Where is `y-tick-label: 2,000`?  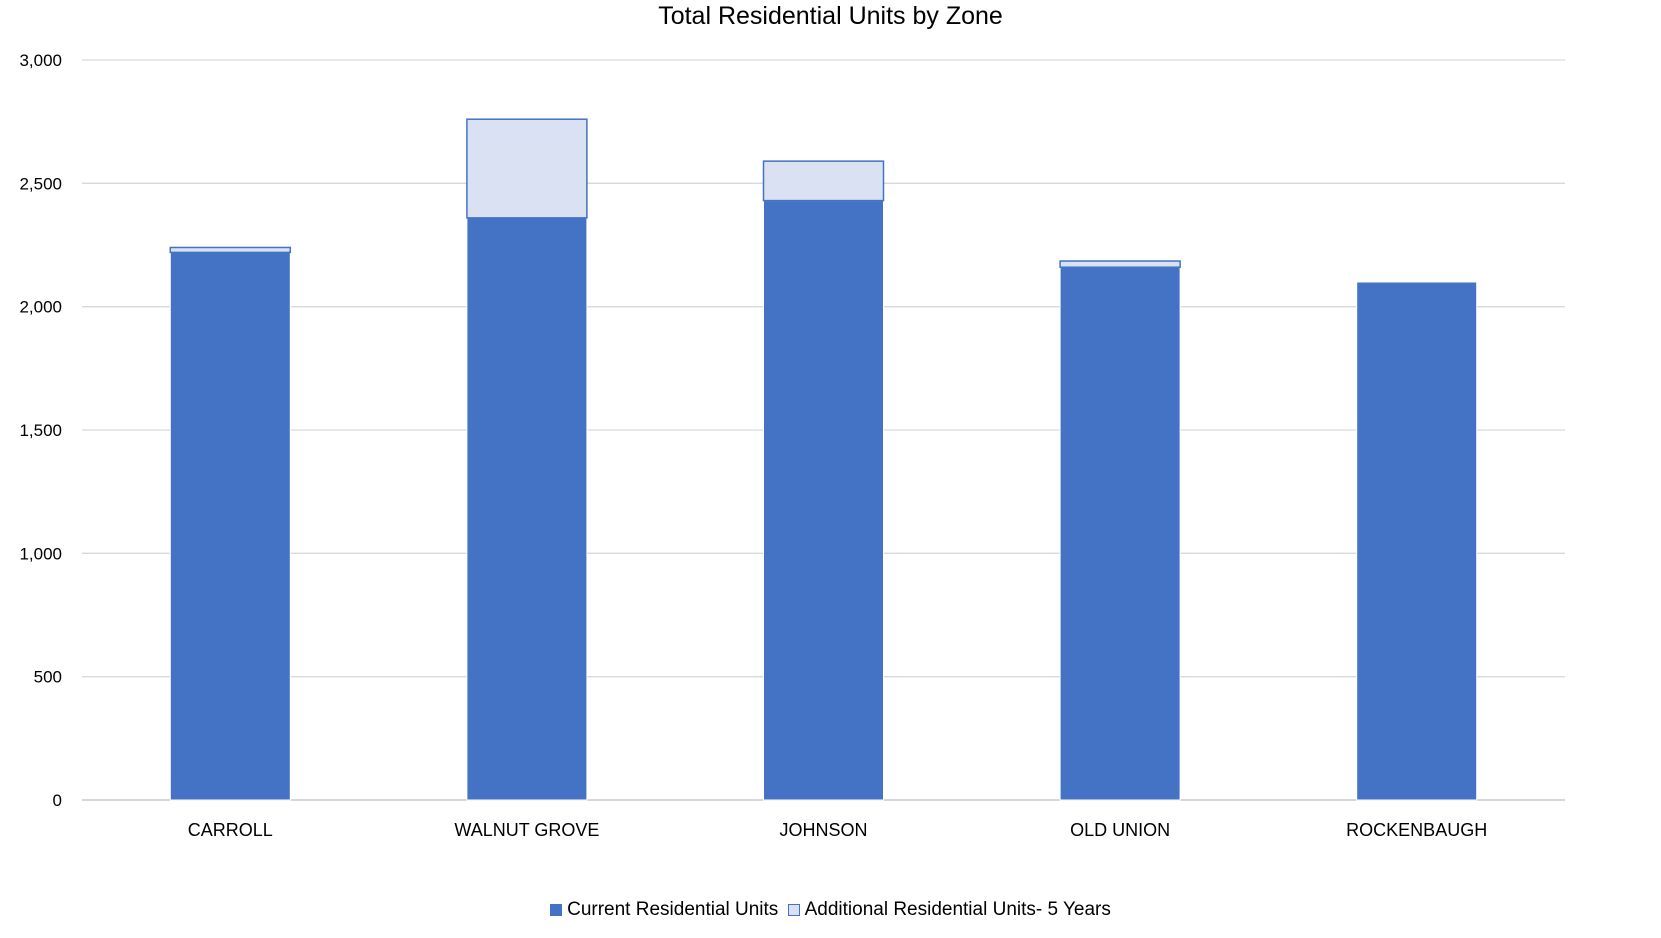 y-tick-label: 2,000 is located at coordinates (40, 307).